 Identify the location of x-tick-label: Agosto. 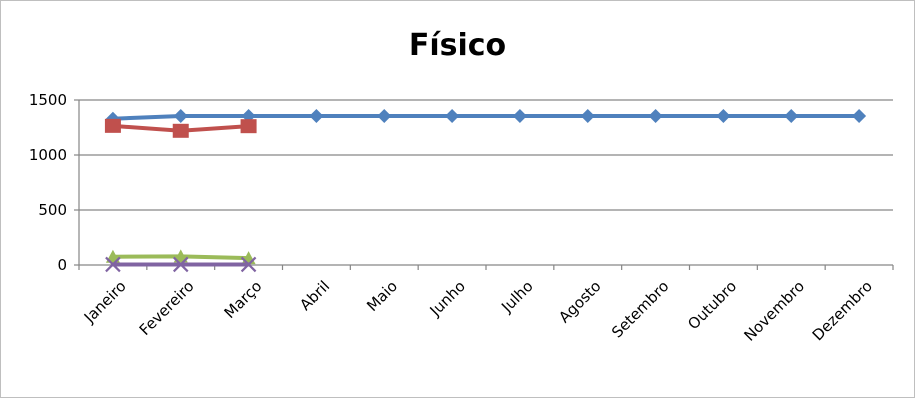
(579, 301).